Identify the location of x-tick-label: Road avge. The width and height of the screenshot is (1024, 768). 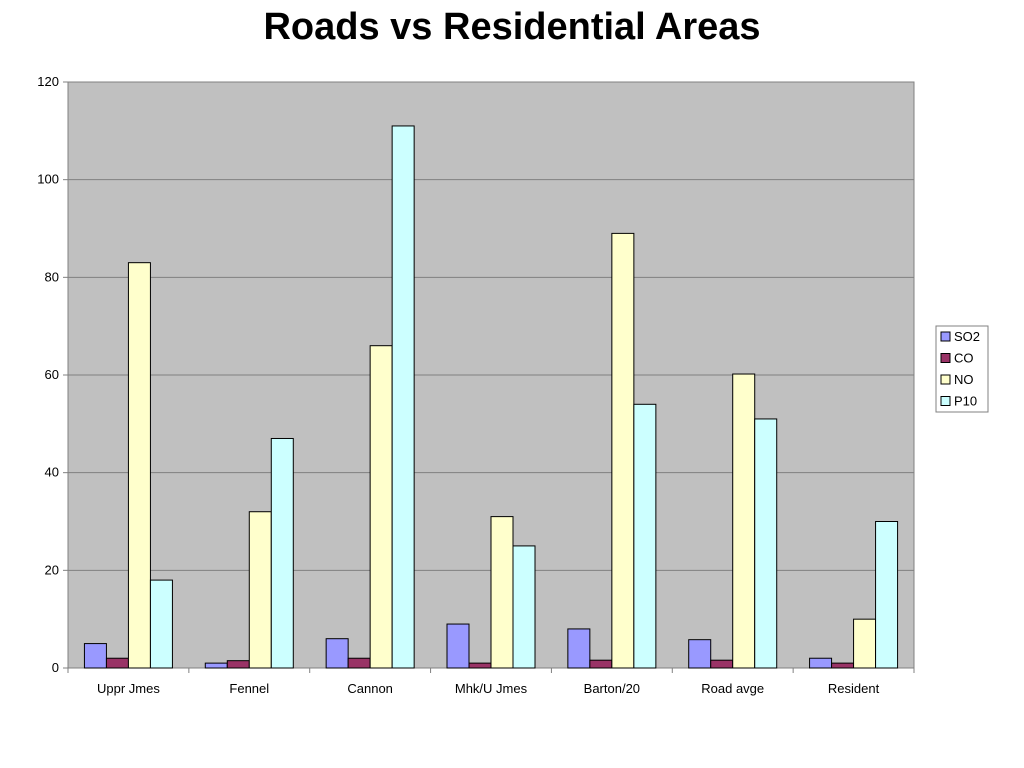
(732, 688).